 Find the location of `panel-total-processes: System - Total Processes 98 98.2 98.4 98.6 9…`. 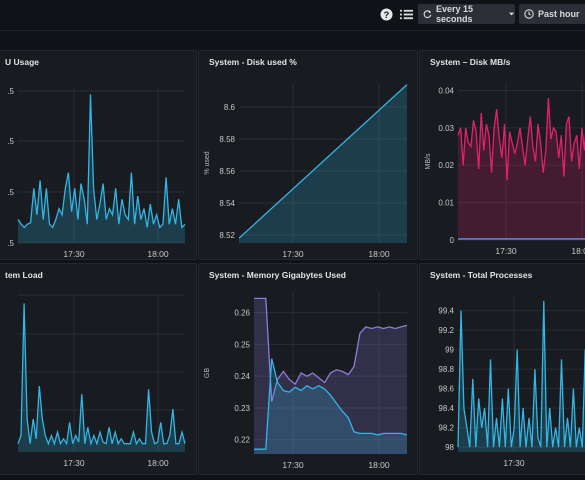

panel-total-processes: System - Total Processes 98 98.2 98.4 98.6 9… is located at coordinates (502, 369).